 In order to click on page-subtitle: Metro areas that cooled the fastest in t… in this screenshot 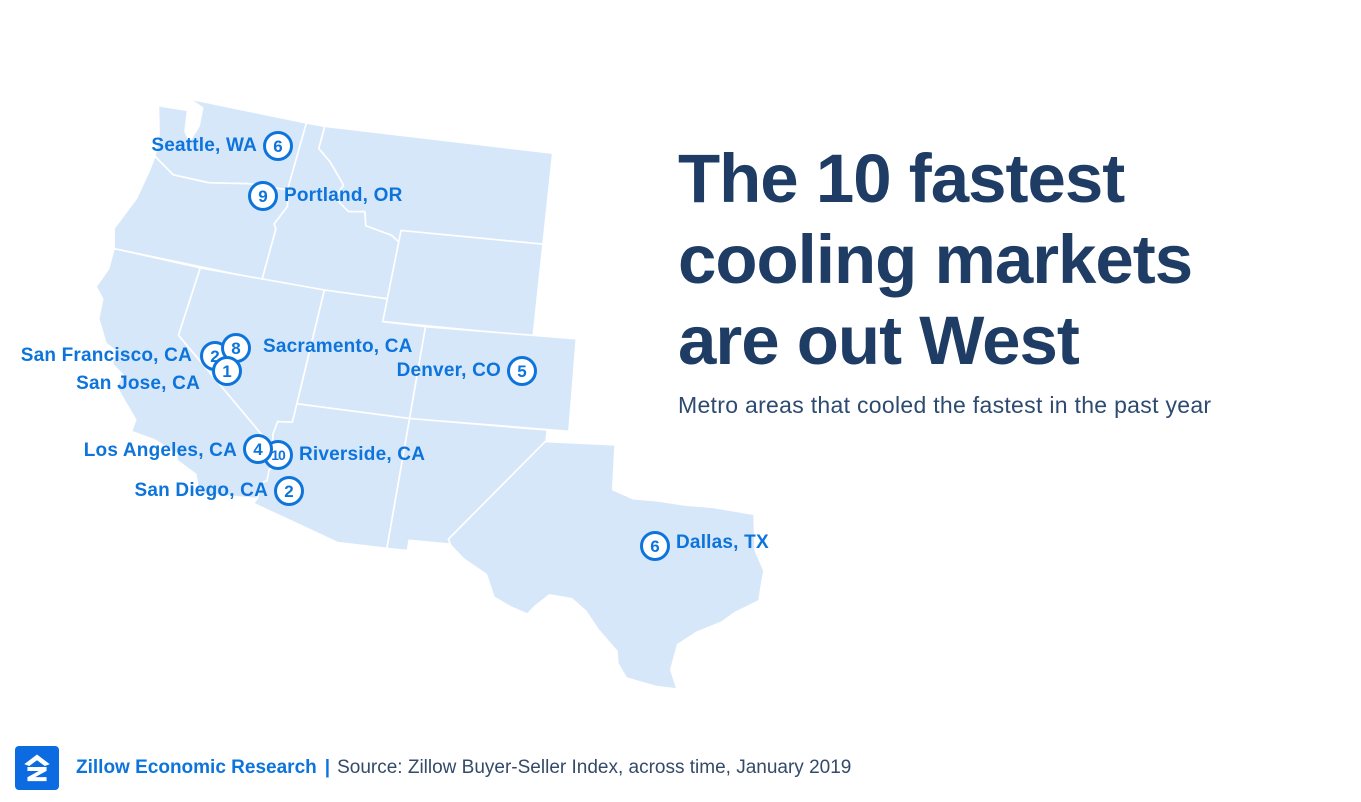, I will do `click(945, 405)`.